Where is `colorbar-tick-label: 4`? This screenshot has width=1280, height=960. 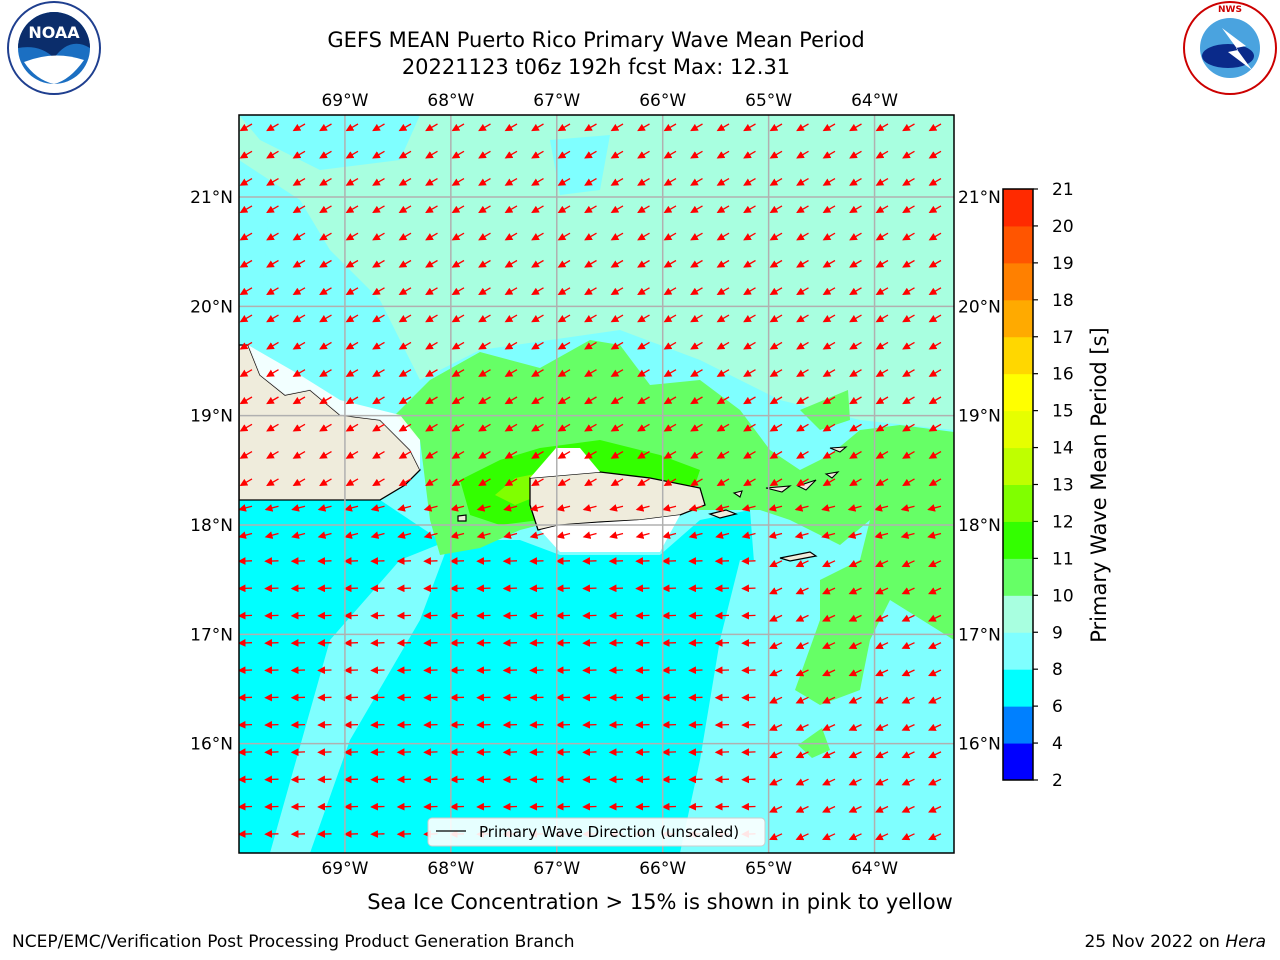
colorbar-tick-label: 4 is located at coordinates (1057, 744).